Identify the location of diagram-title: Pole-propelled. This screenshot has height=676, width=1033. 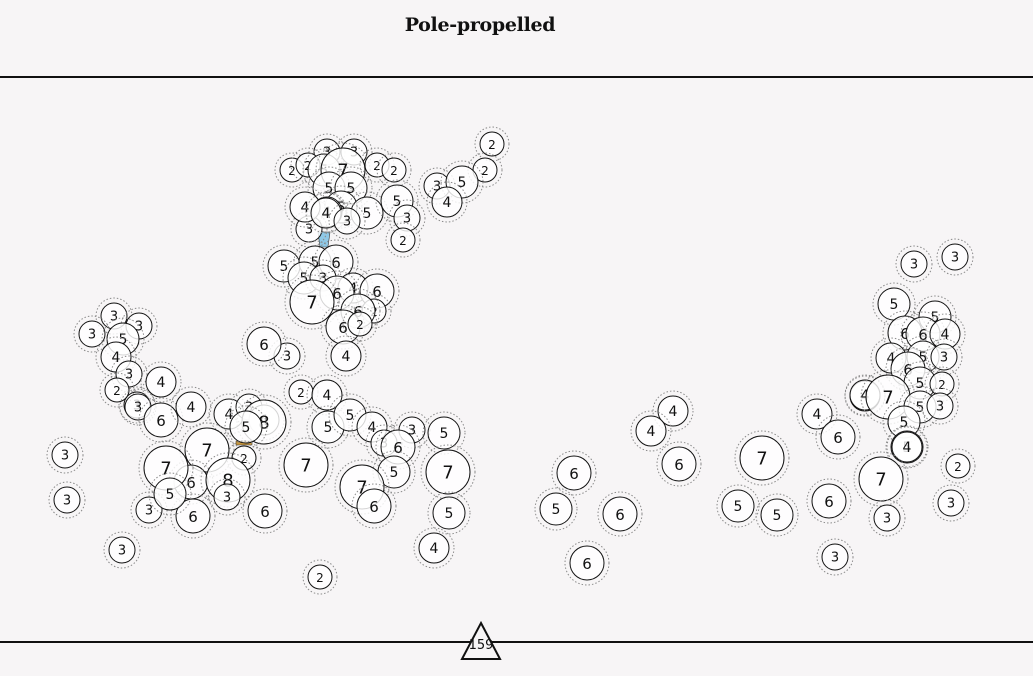
(480, 25).